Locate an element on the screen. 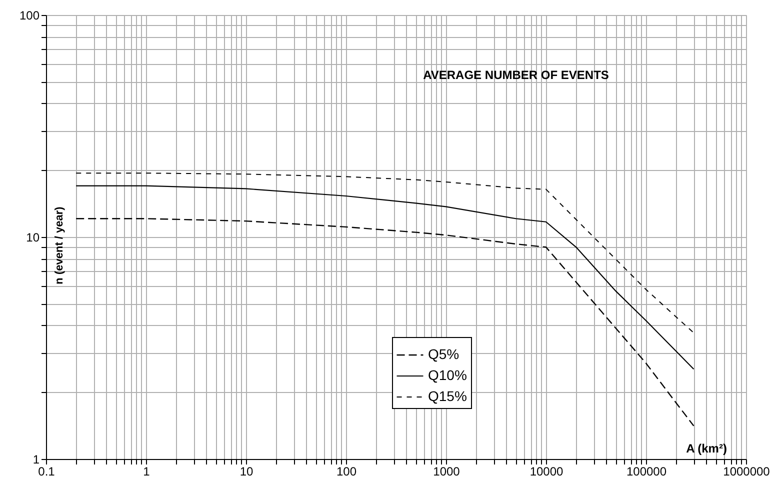 Image resolution: width=774 pixels, height=486 pixels. legend-label: Q5% is located at coordinates (444, 354).